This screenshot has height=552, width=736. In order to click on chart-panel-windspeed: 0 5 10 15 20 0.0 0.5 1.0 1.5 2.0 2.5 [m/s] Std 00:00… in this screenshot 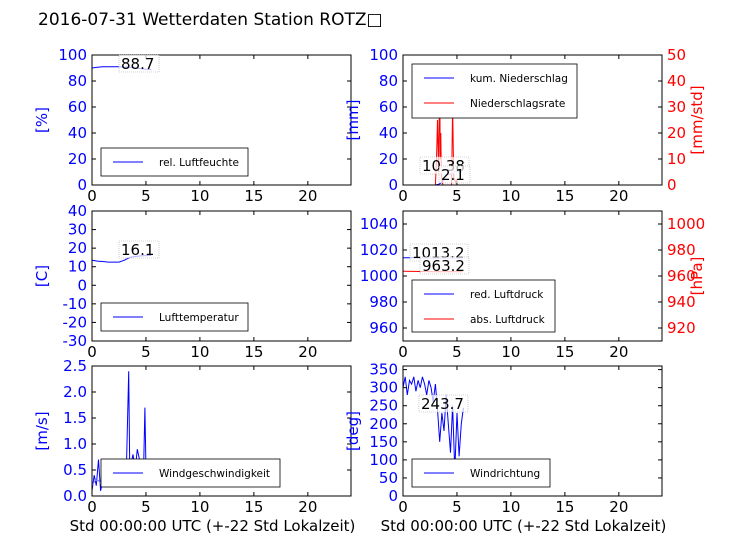, I will do `click(194, 446)`.